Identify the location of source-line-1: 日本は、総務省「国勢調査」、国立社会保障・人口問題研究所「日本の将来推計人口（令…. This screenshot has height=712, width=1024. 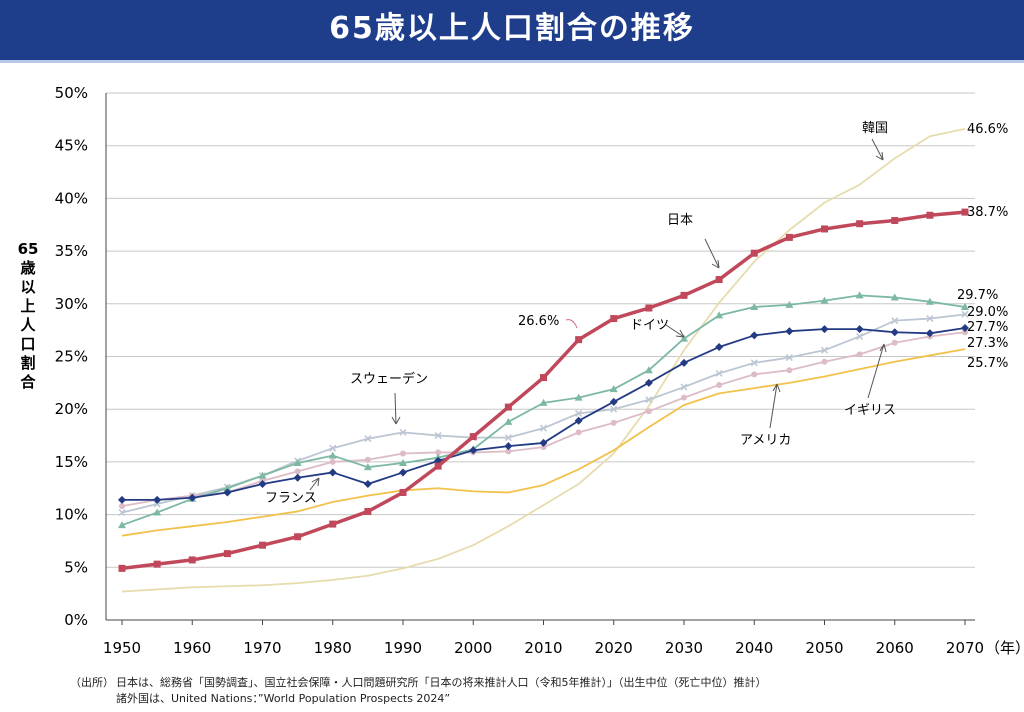
(441, 682).